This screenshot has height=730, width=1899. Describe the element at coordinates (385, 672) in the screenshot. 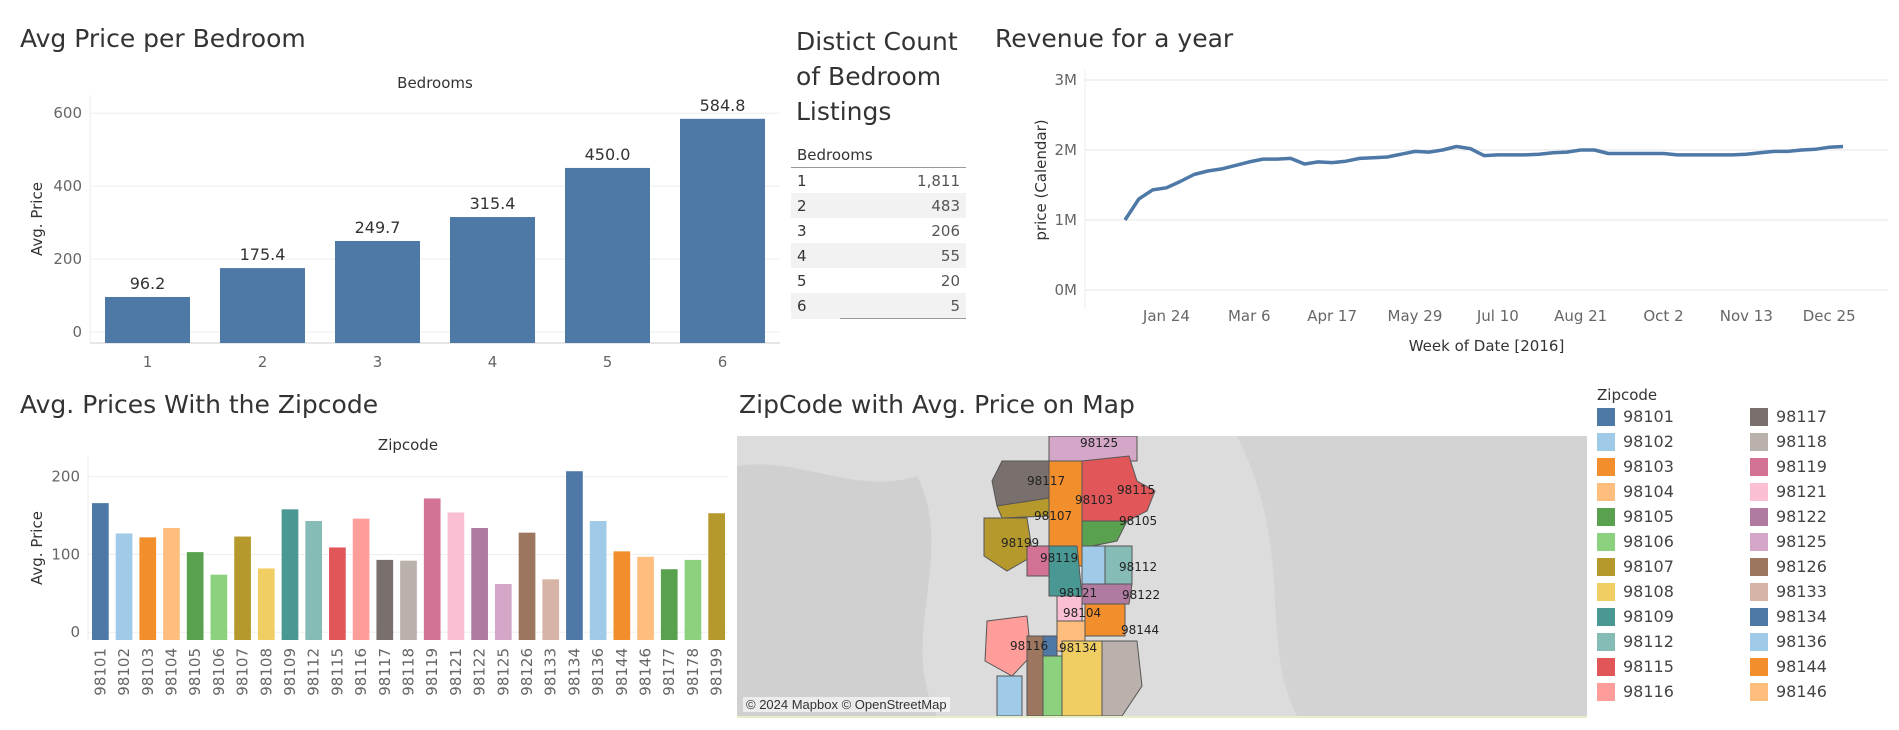

I see `x-tick-label: 98117` at that location.